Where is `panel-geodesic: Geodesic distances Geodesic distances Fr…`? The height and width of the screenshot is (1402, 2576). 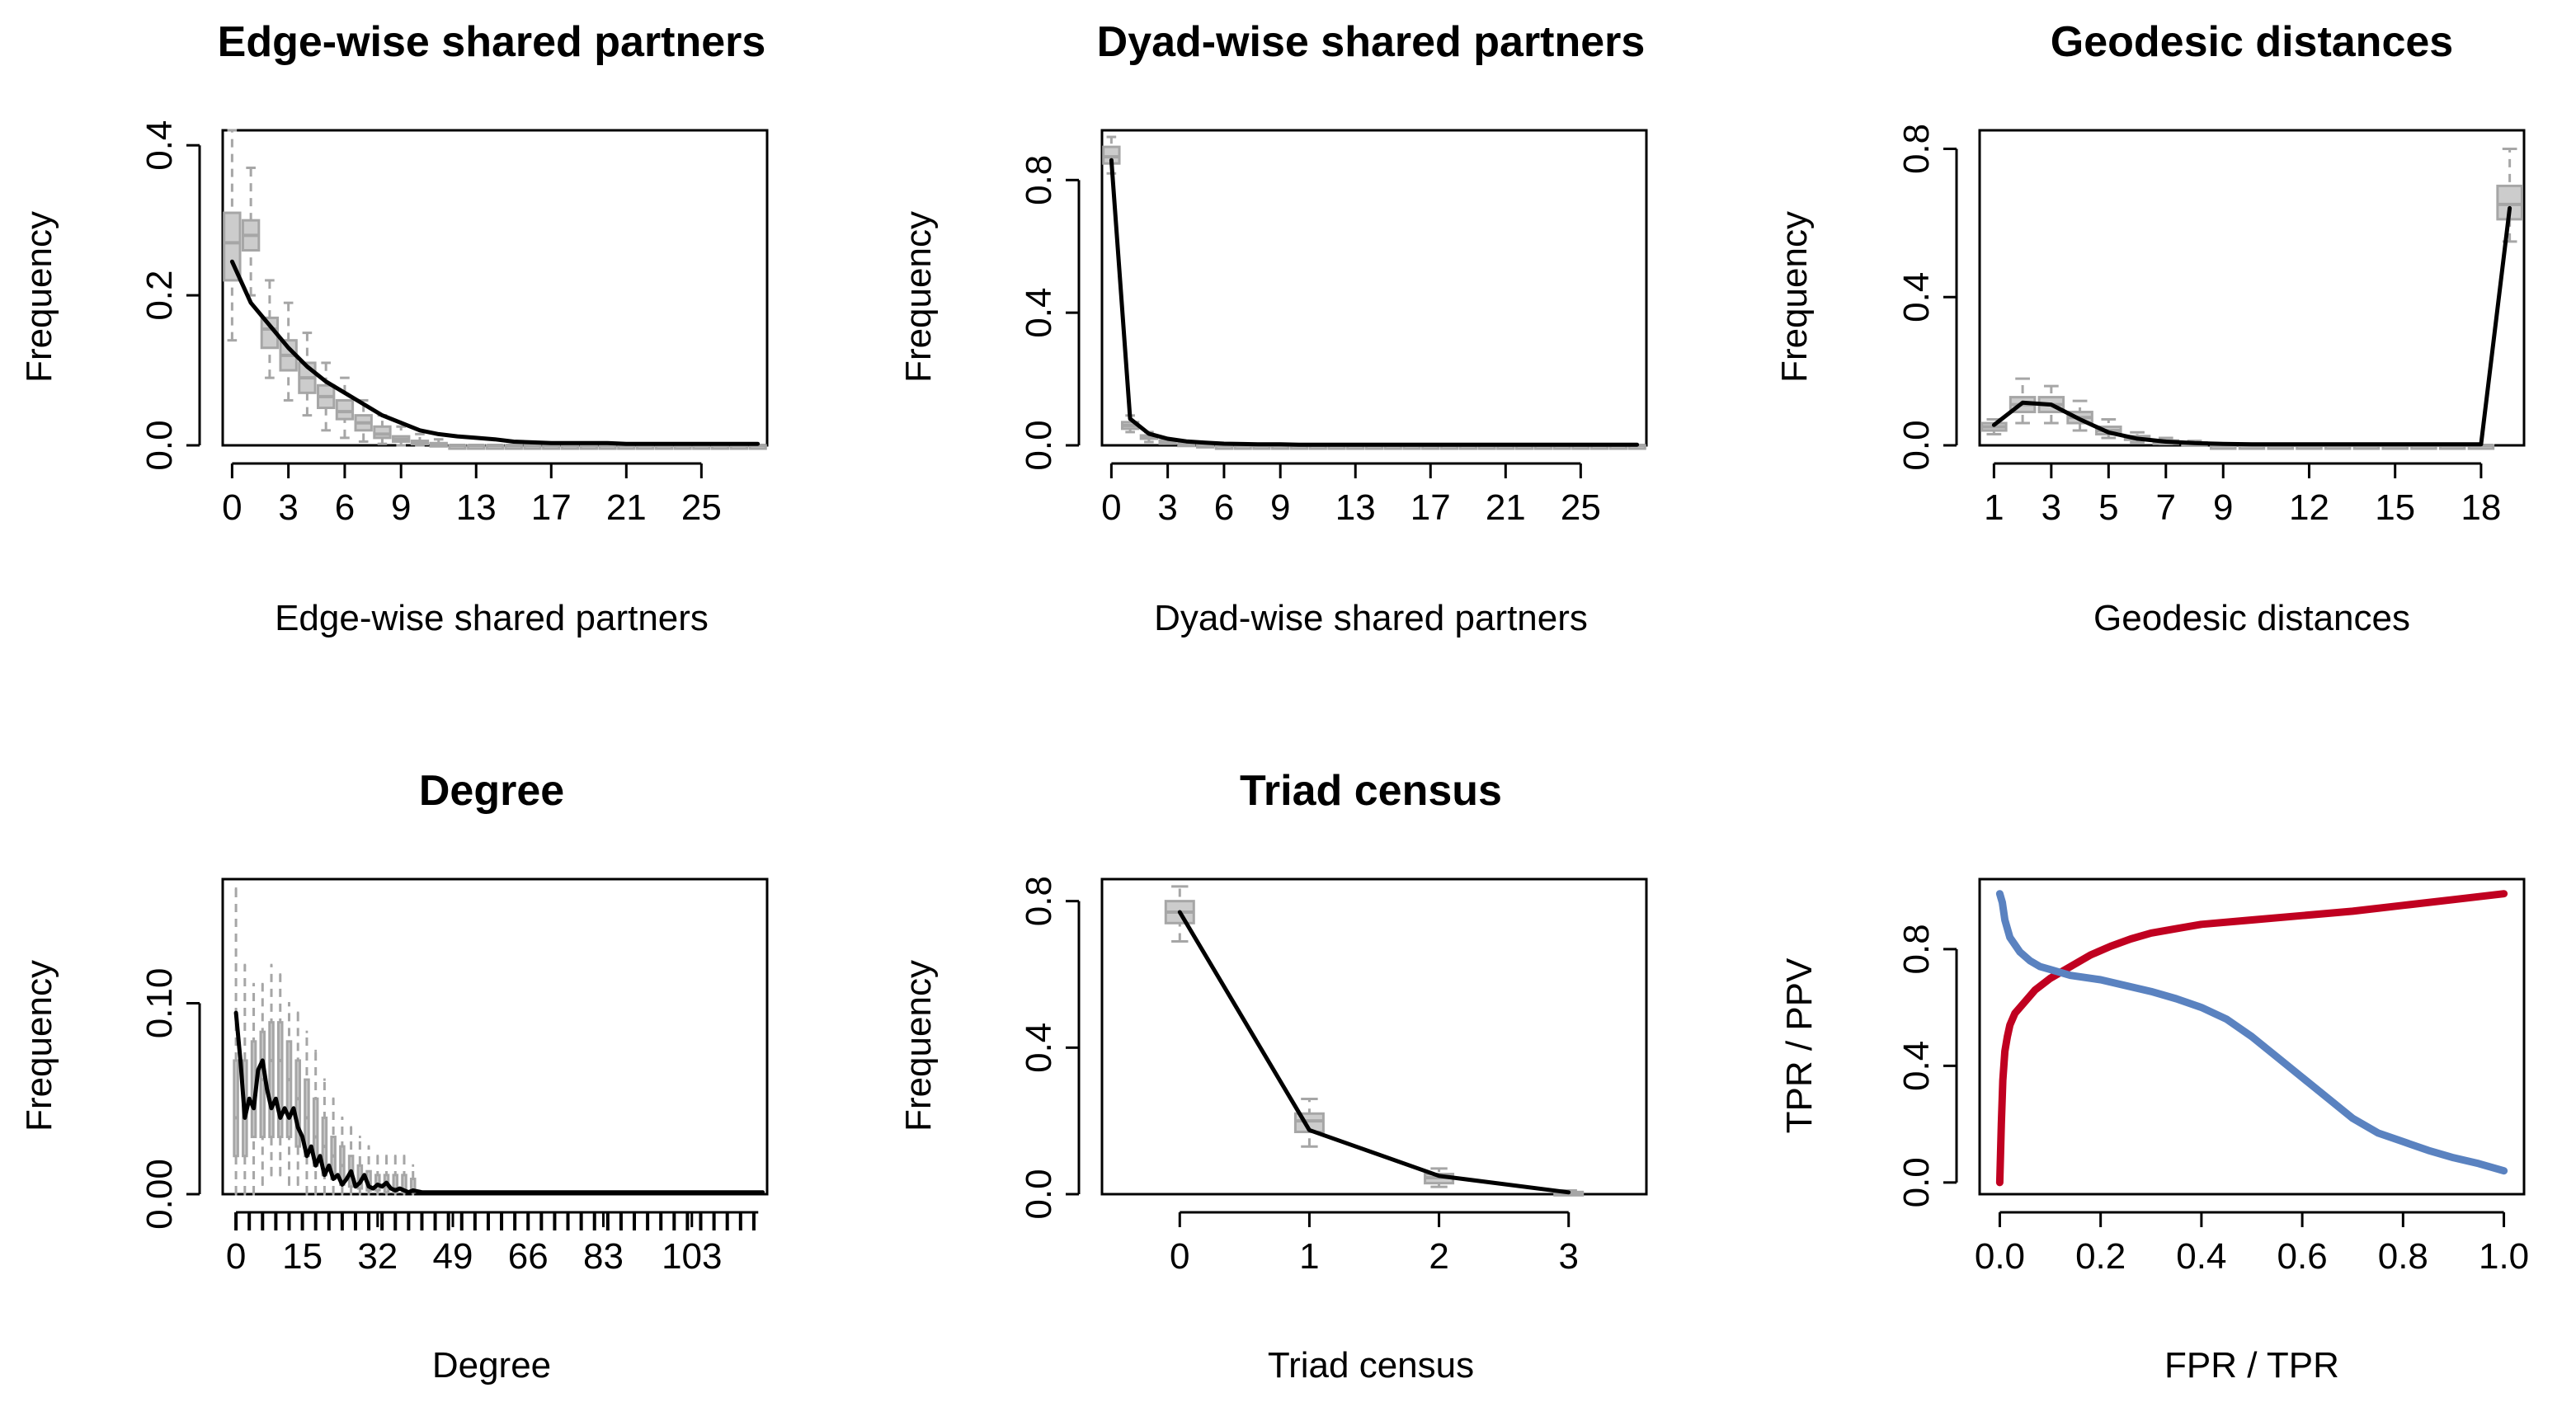
panel-geodesic: Geodesic distances Geodesic distances Fr… is located at coordinates (2150, 328).